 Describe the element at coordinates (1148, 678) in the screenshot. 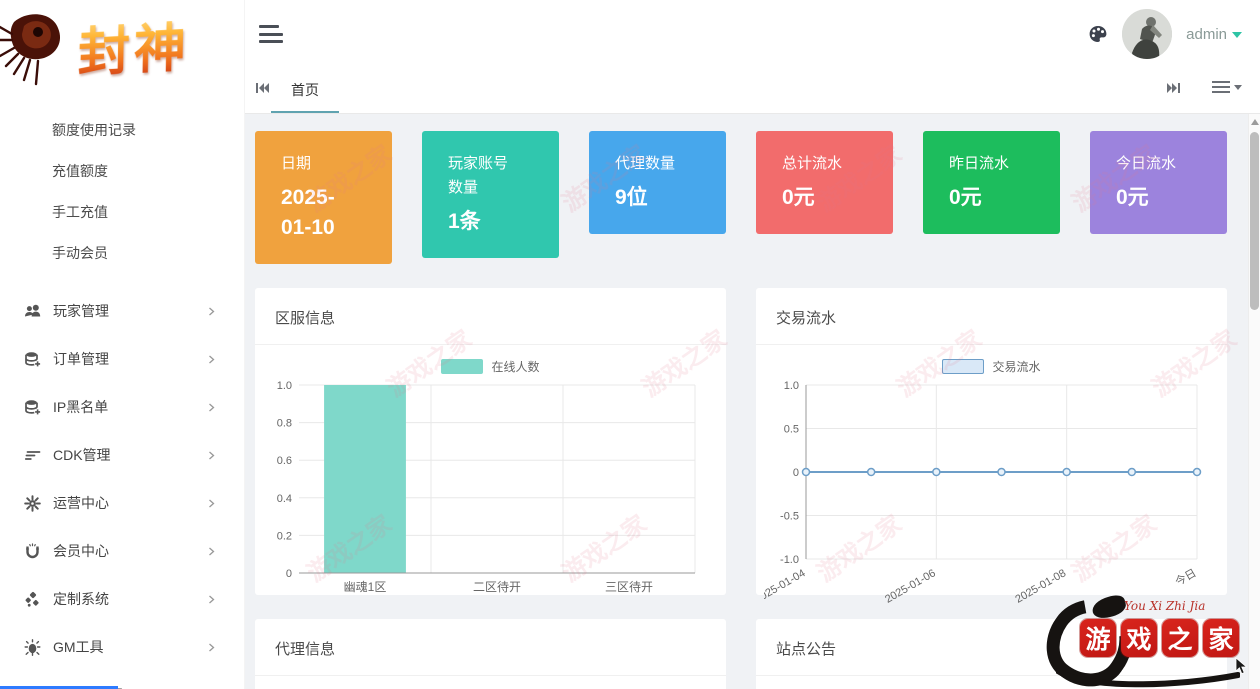

I see `ink-swoosh` at that location.